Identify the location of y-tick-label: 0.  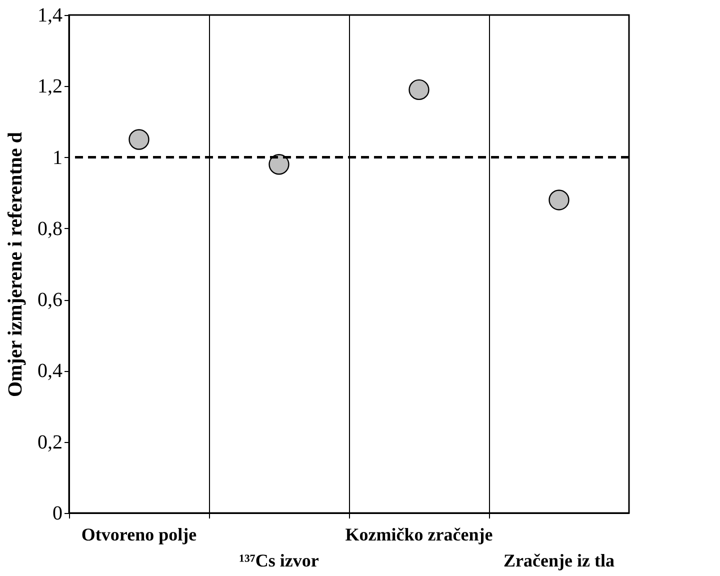
(57, 513).